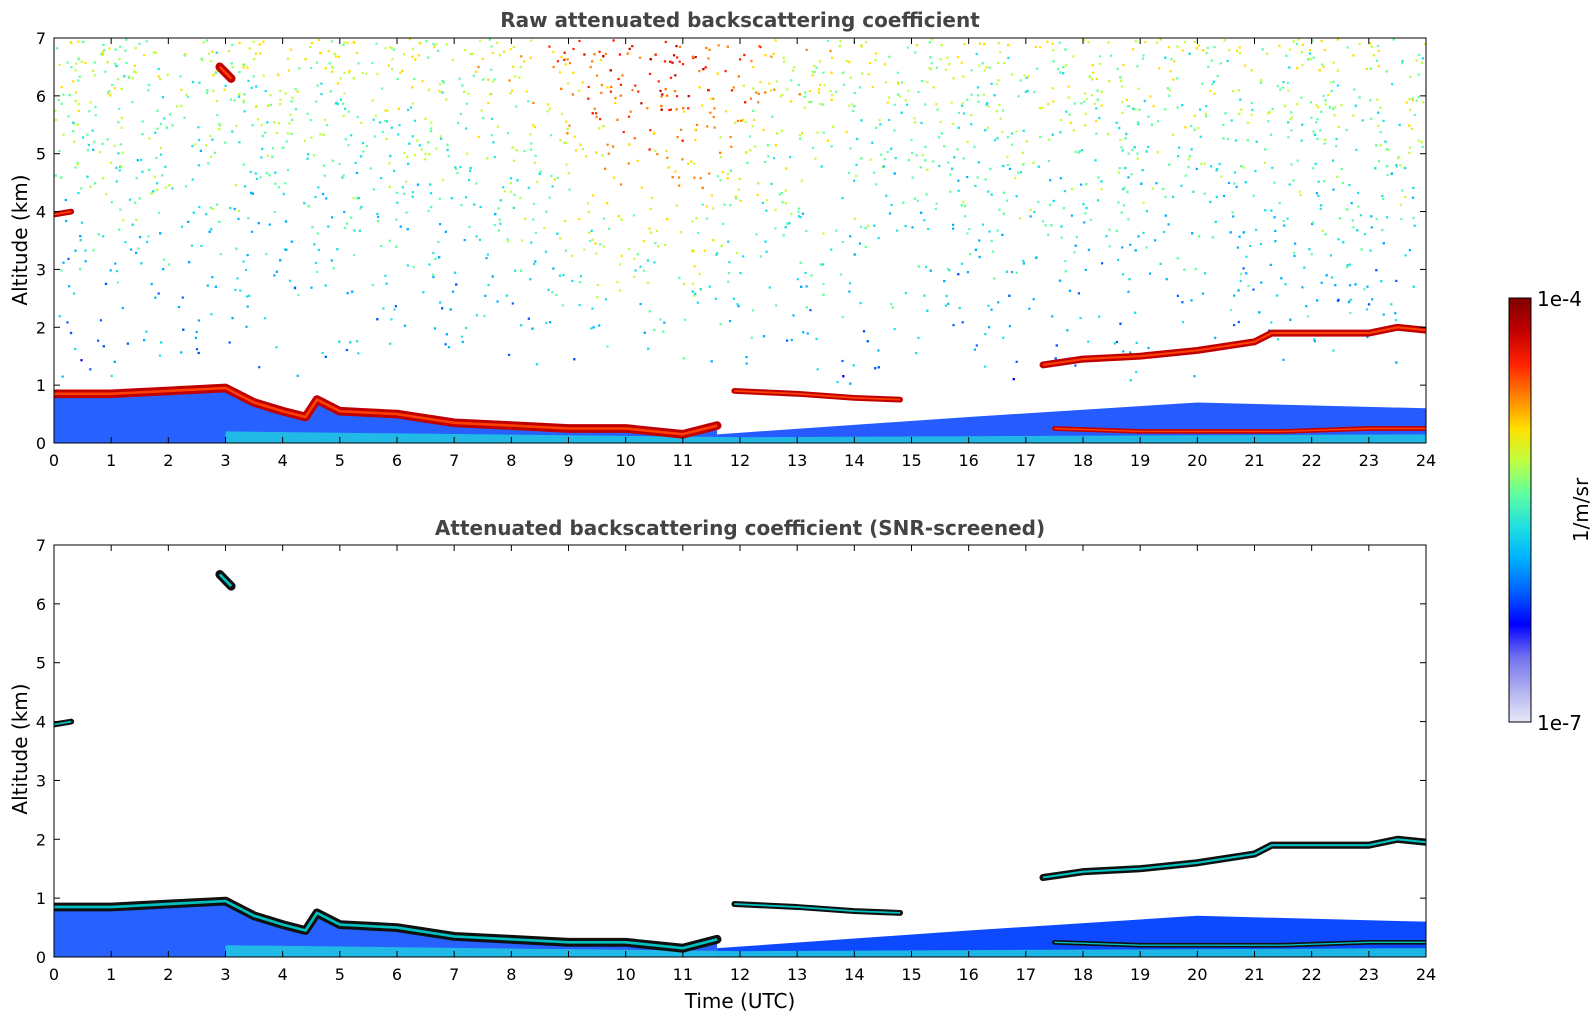  Describe the element at coordinates (283, 974) in the screenshot. I see `x-tick-label: 4` at that location.